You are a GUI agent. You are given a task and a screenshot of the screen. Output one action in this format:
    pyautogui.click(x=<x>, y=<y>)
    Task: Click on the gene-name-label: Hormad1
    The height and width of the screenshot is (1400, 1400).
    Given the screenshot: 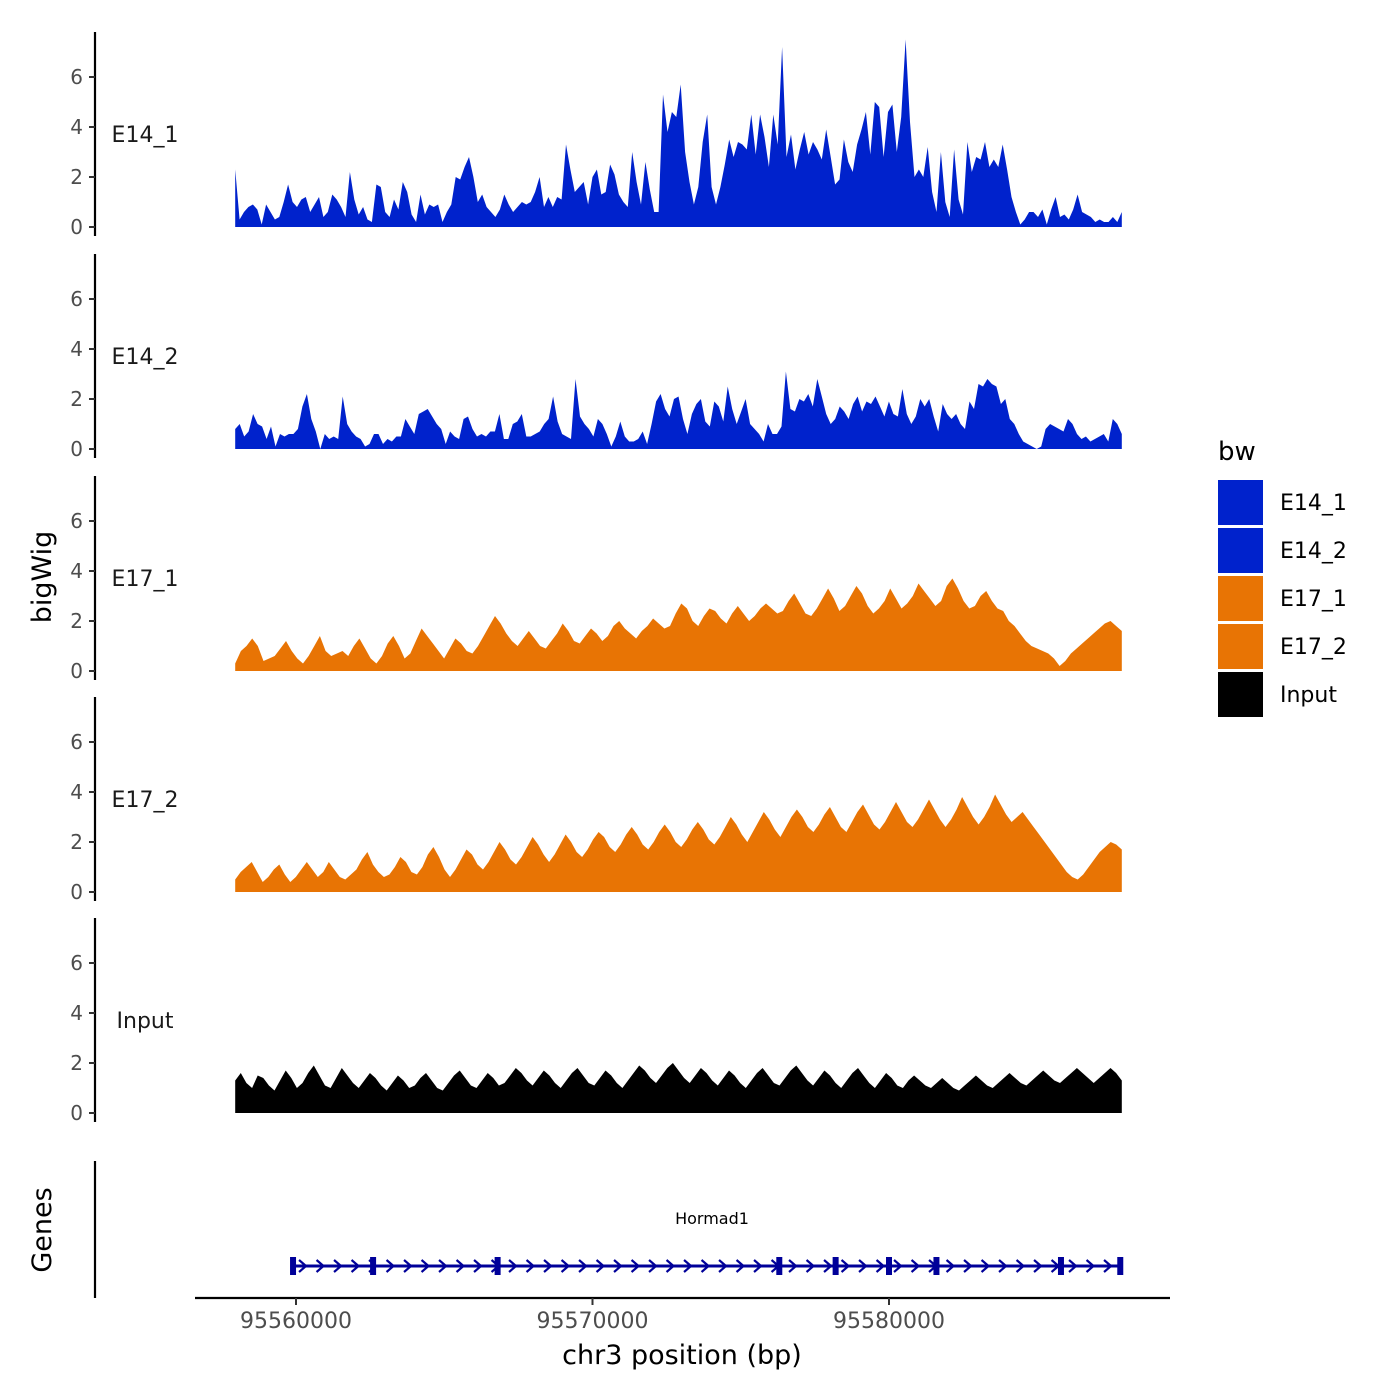 What is the action you would take?
    pyautogui.click(x=712, y=1218)
    